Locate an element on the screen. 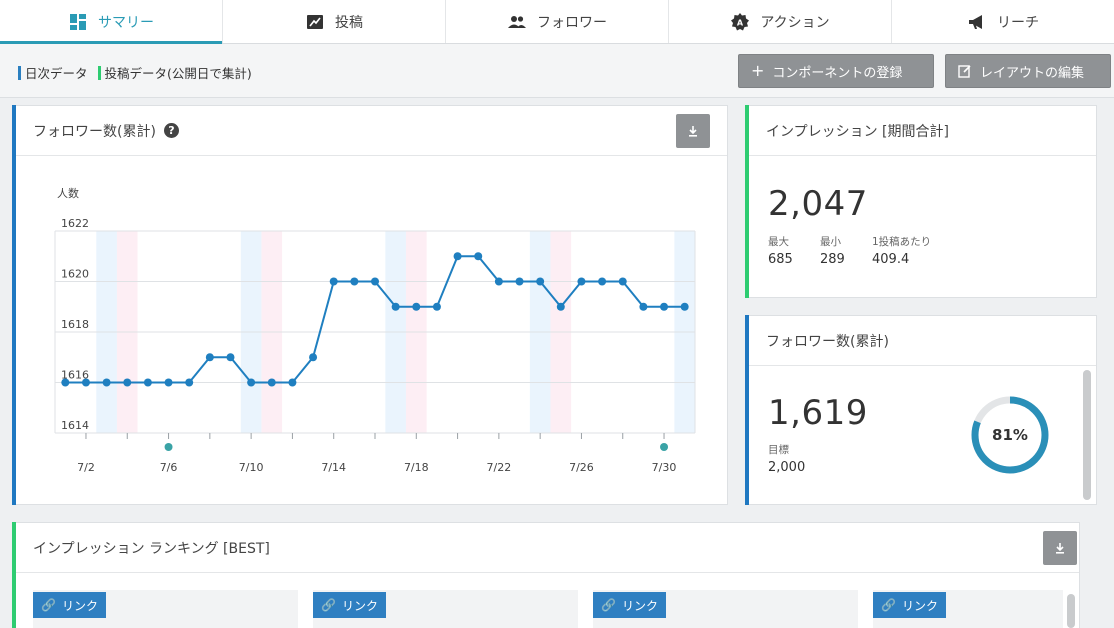 This screenshot has width=1114, height=628. data-legend: 日次データ 投稿データ(公開日で集計) is located at coordinates (135, 72).